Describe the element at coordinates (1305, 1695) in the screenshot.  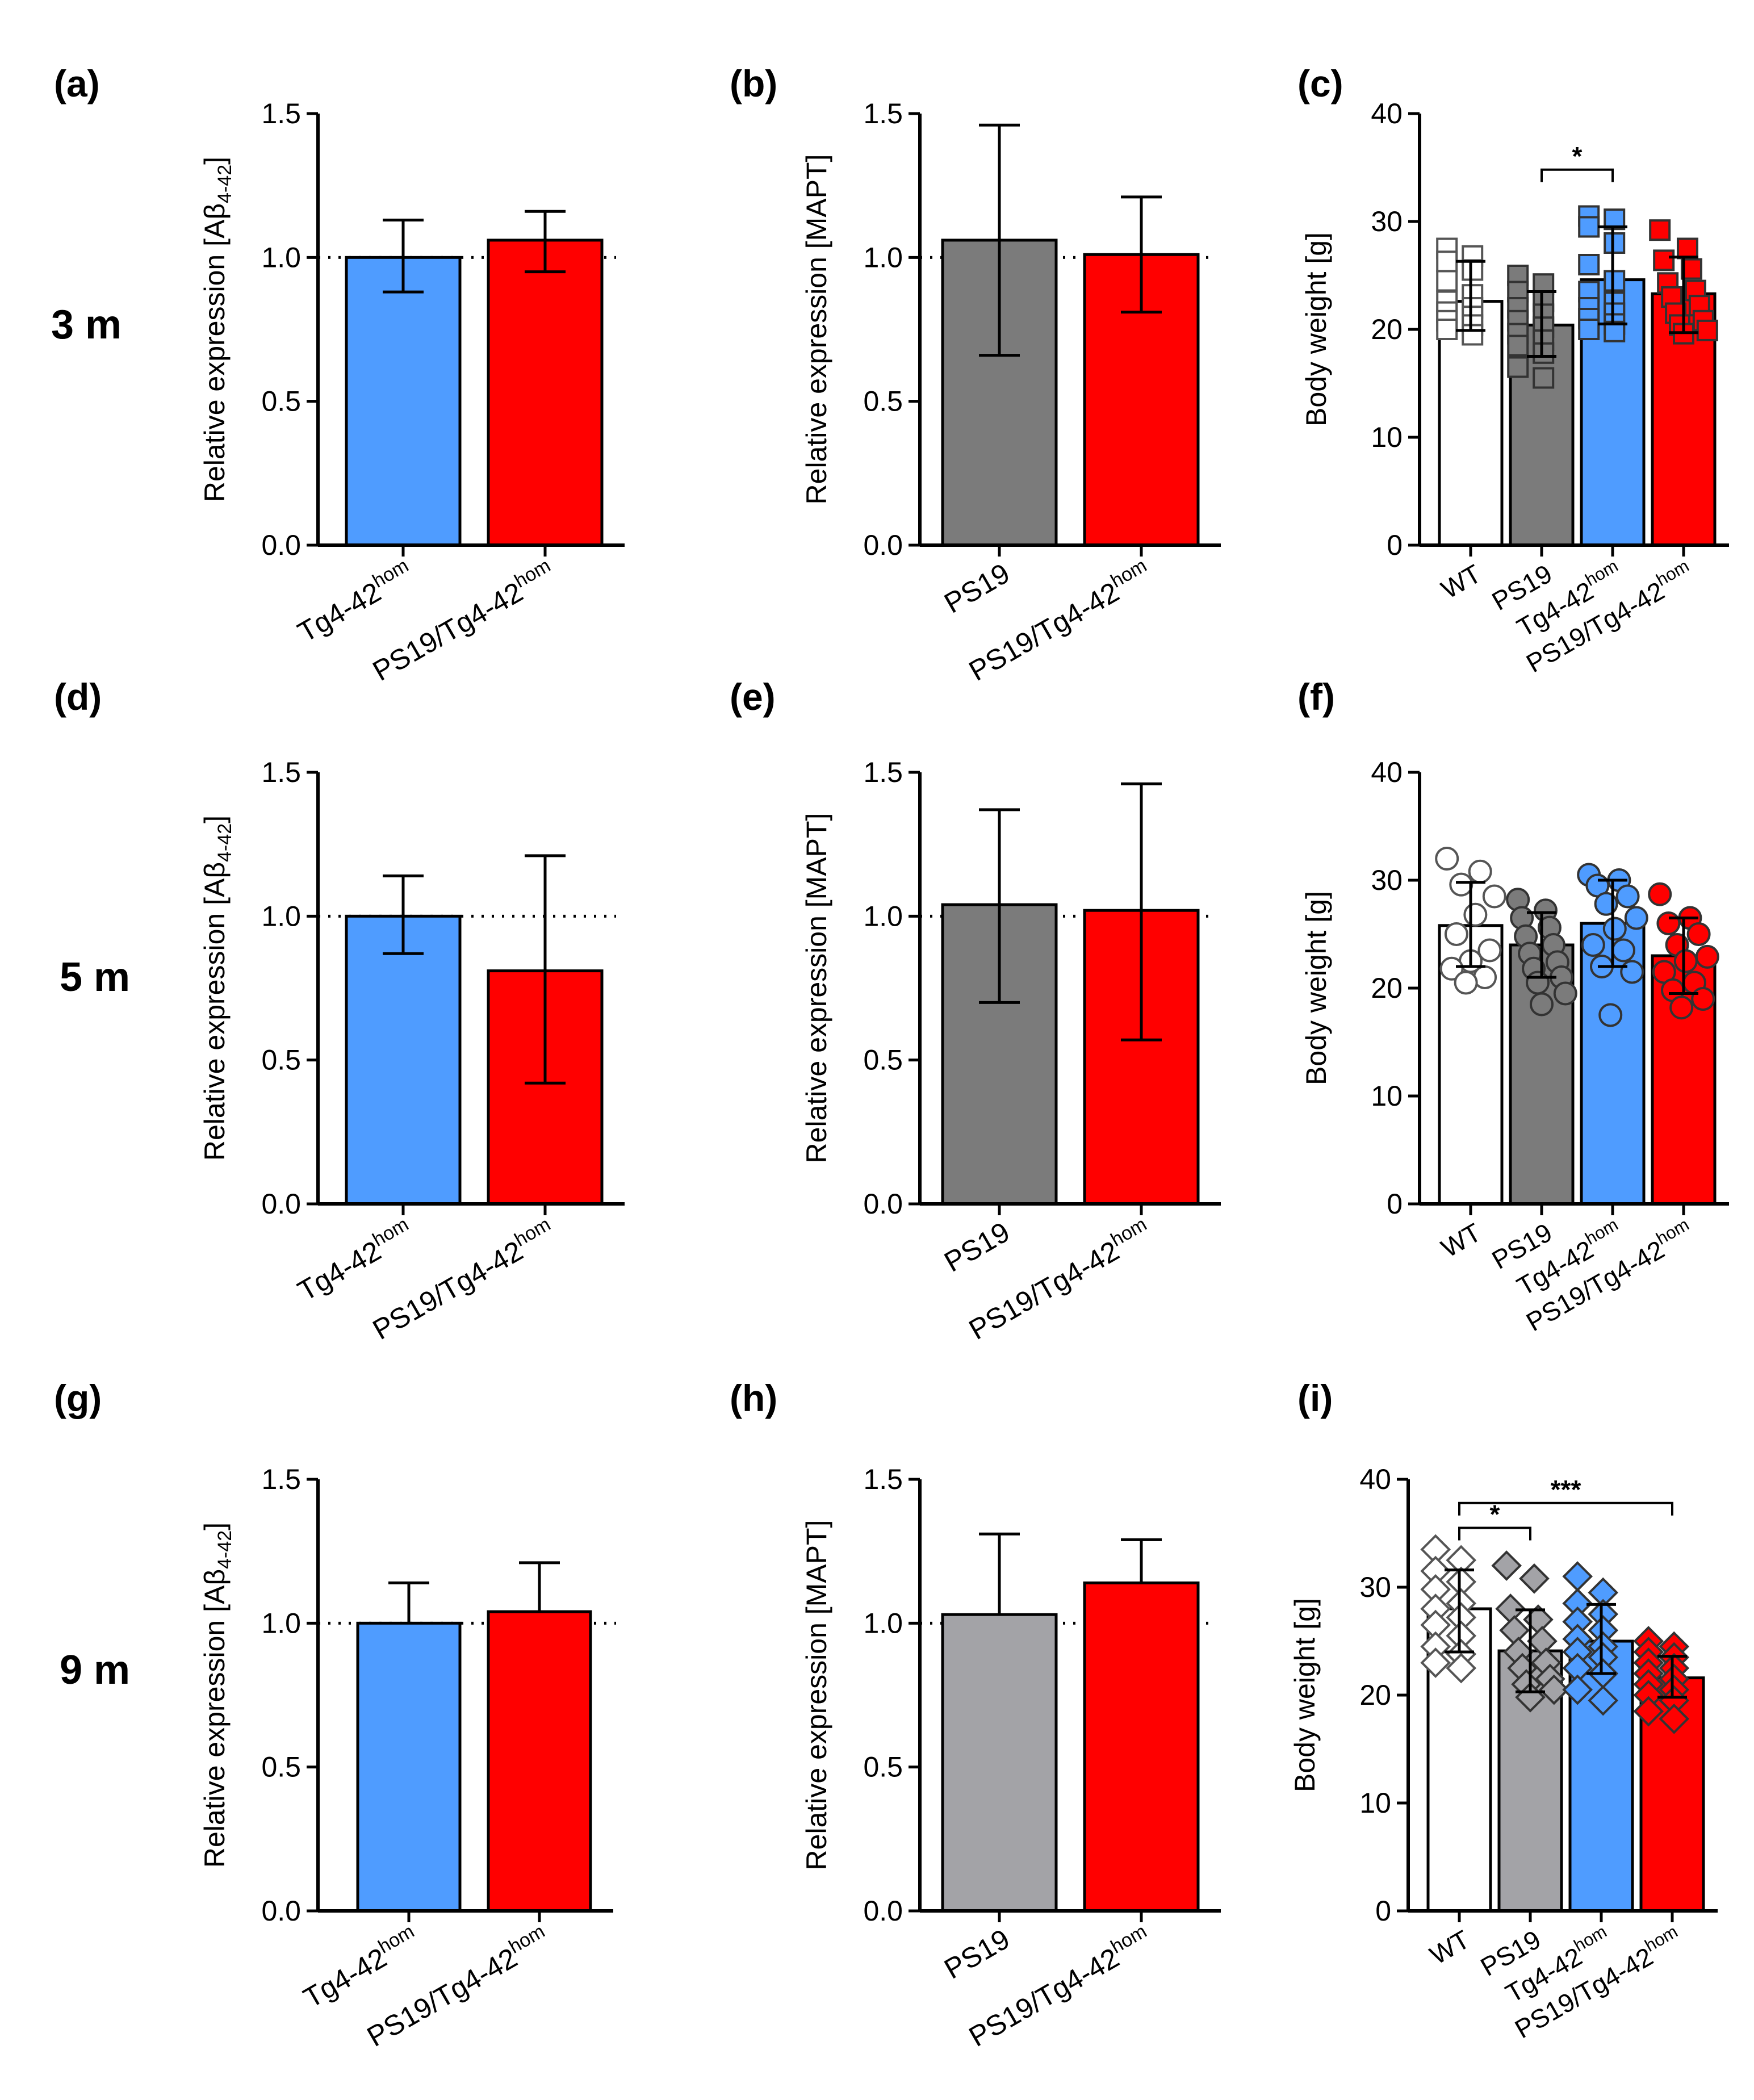
I see `y-axis-label: Body weight [g]` at that location.